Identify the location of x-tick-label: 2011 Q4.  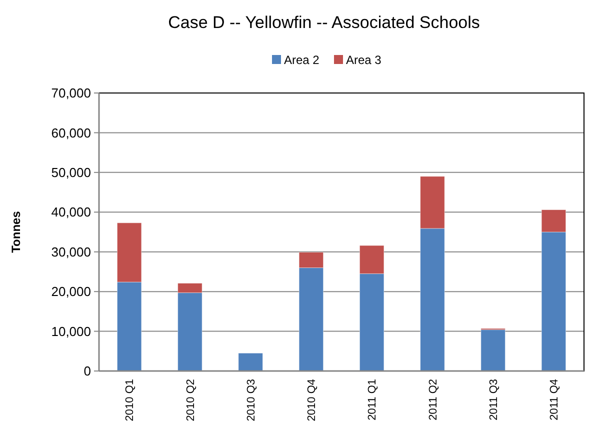
(554, 399).